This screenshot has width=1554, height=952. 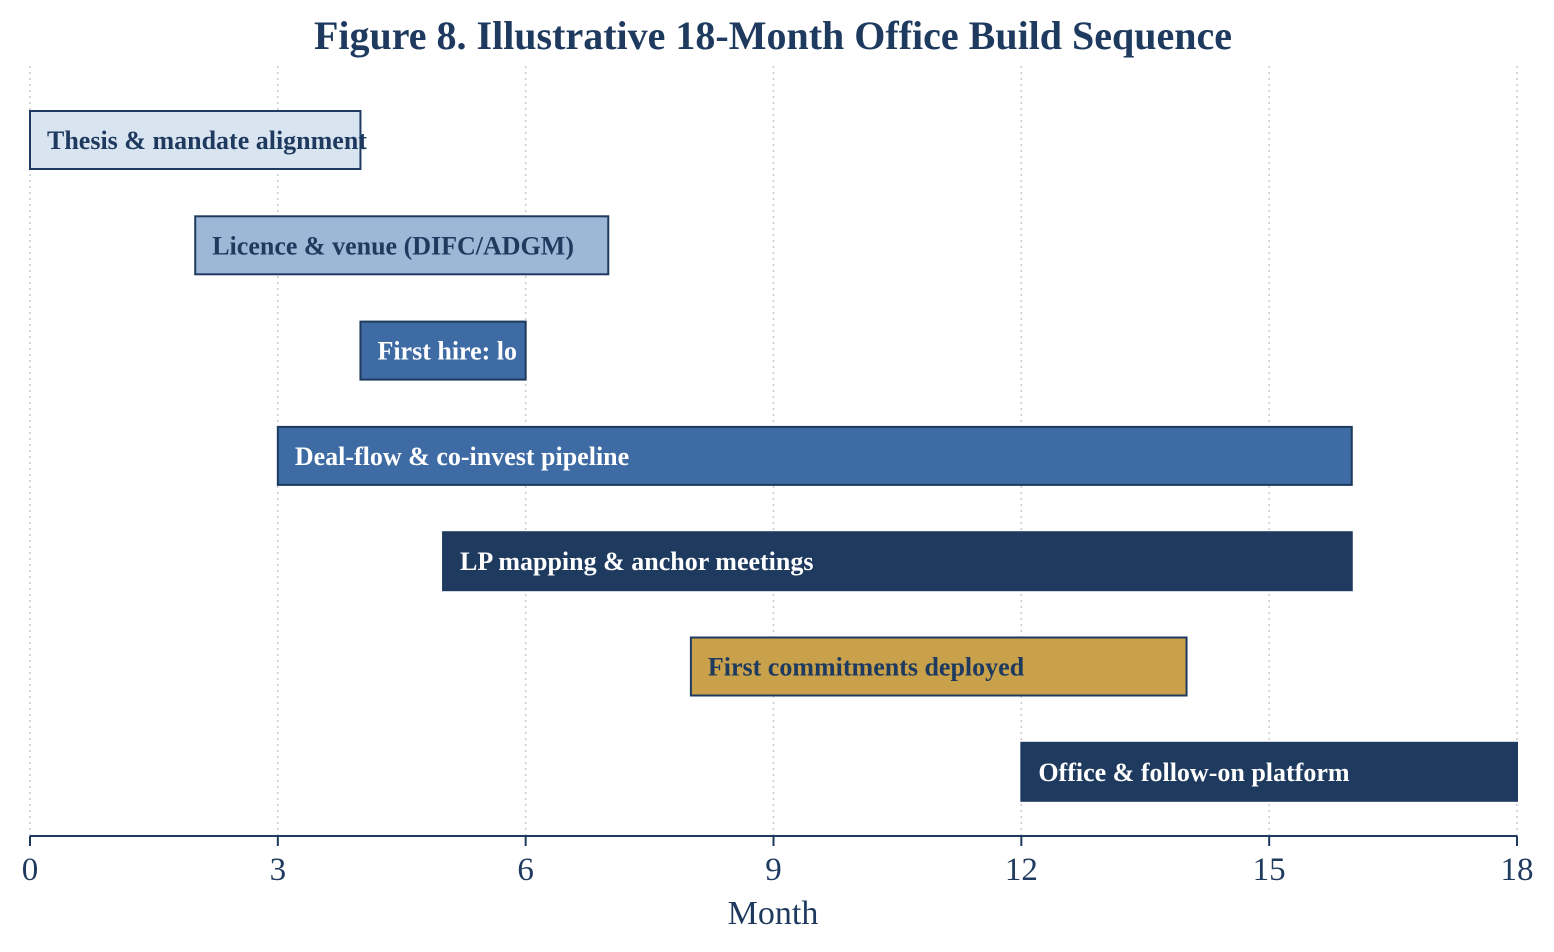 I want to click on x-tick-label: 15, so click(x=1269, y=870).